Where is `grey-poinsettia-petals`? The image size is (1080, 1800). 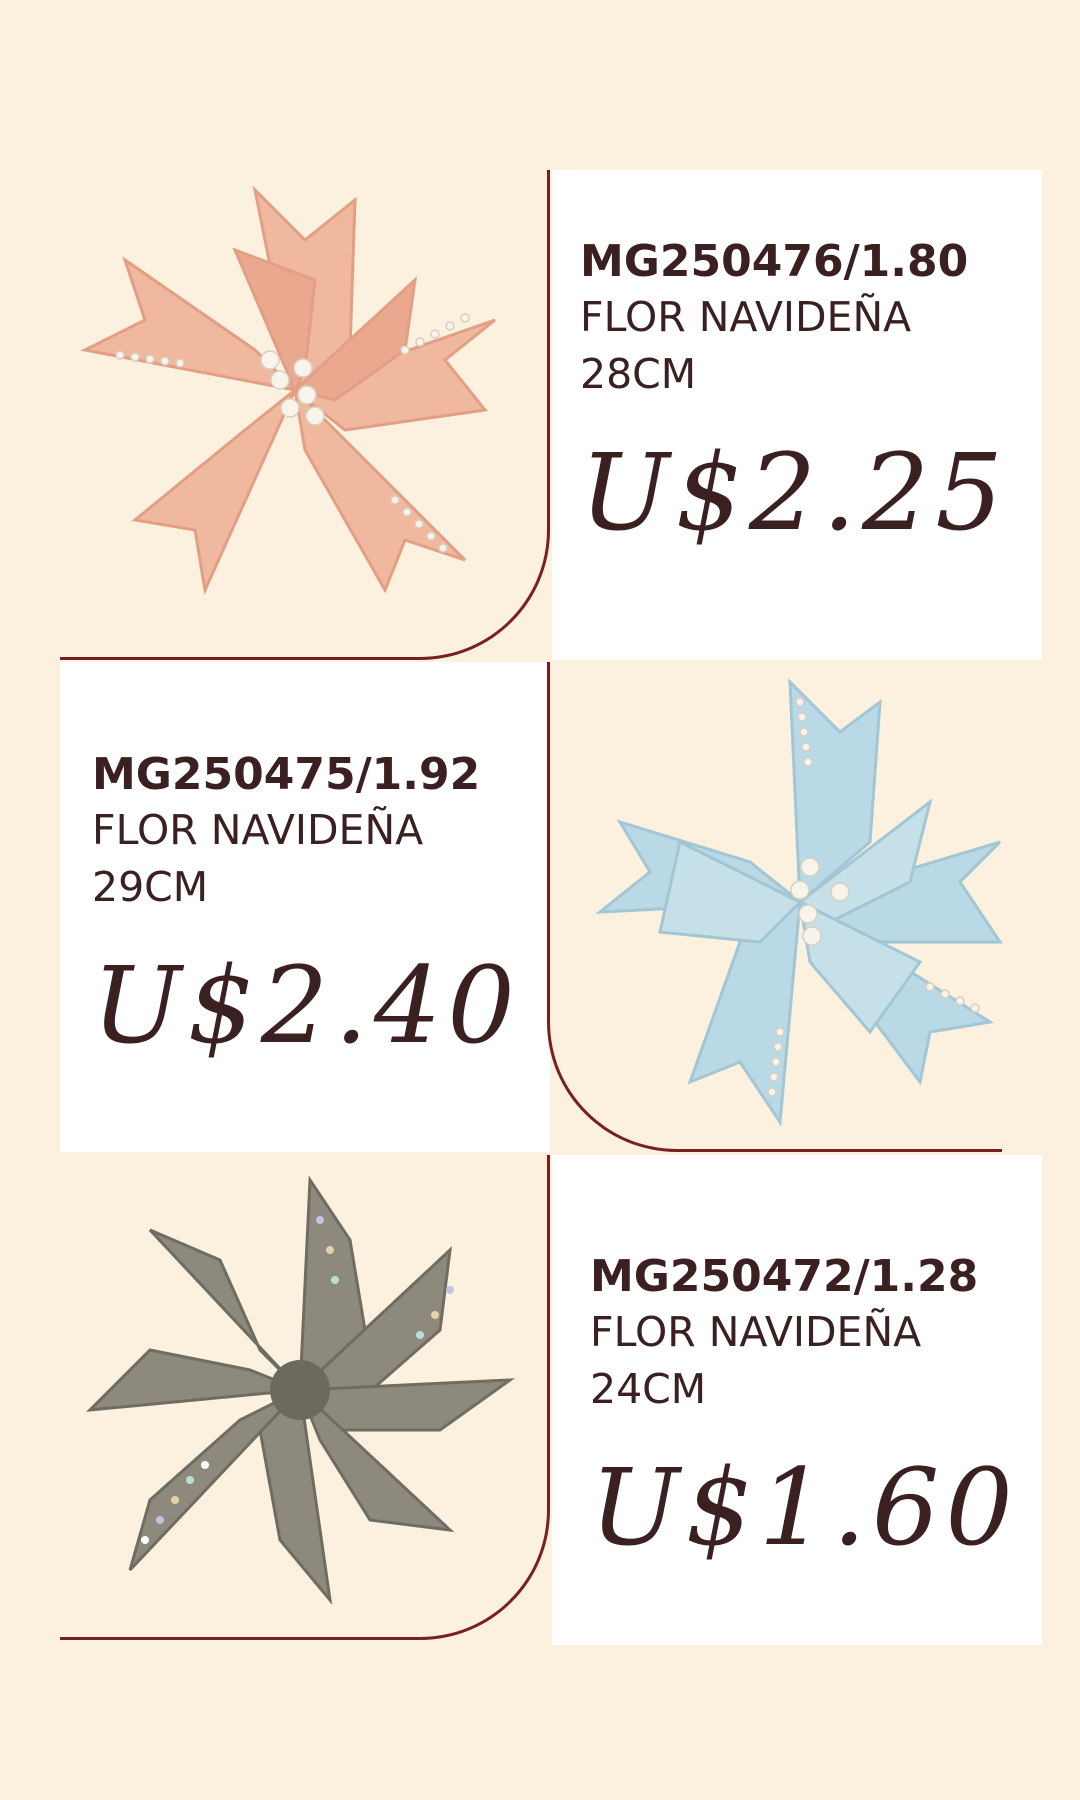 grey-poinsettia-petals is located at coordinates (300, 1390).